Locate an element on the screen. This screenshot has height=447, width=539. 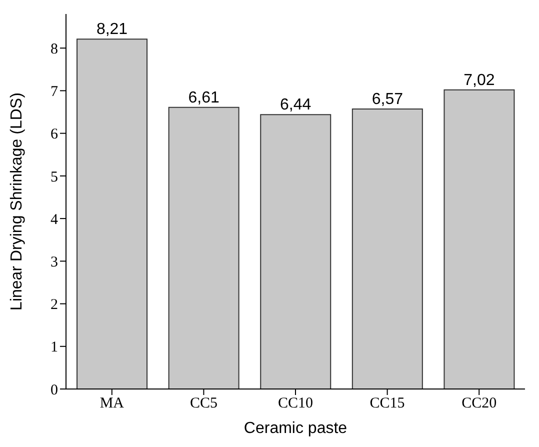
y-tick-label: 4 is located at coordinates (54, 220).